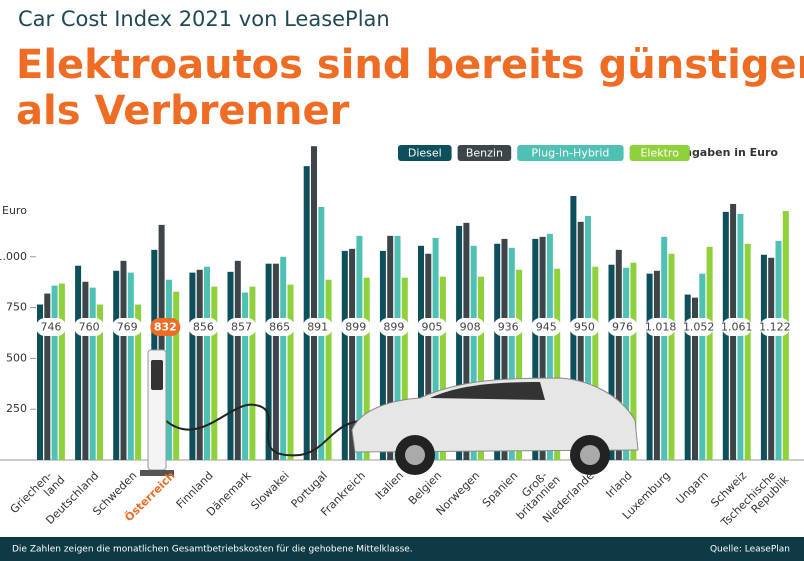 Image resolution: width=804 pixels, height=561 pixels. I want to click on index-label: 1.018, so click(661, 327).